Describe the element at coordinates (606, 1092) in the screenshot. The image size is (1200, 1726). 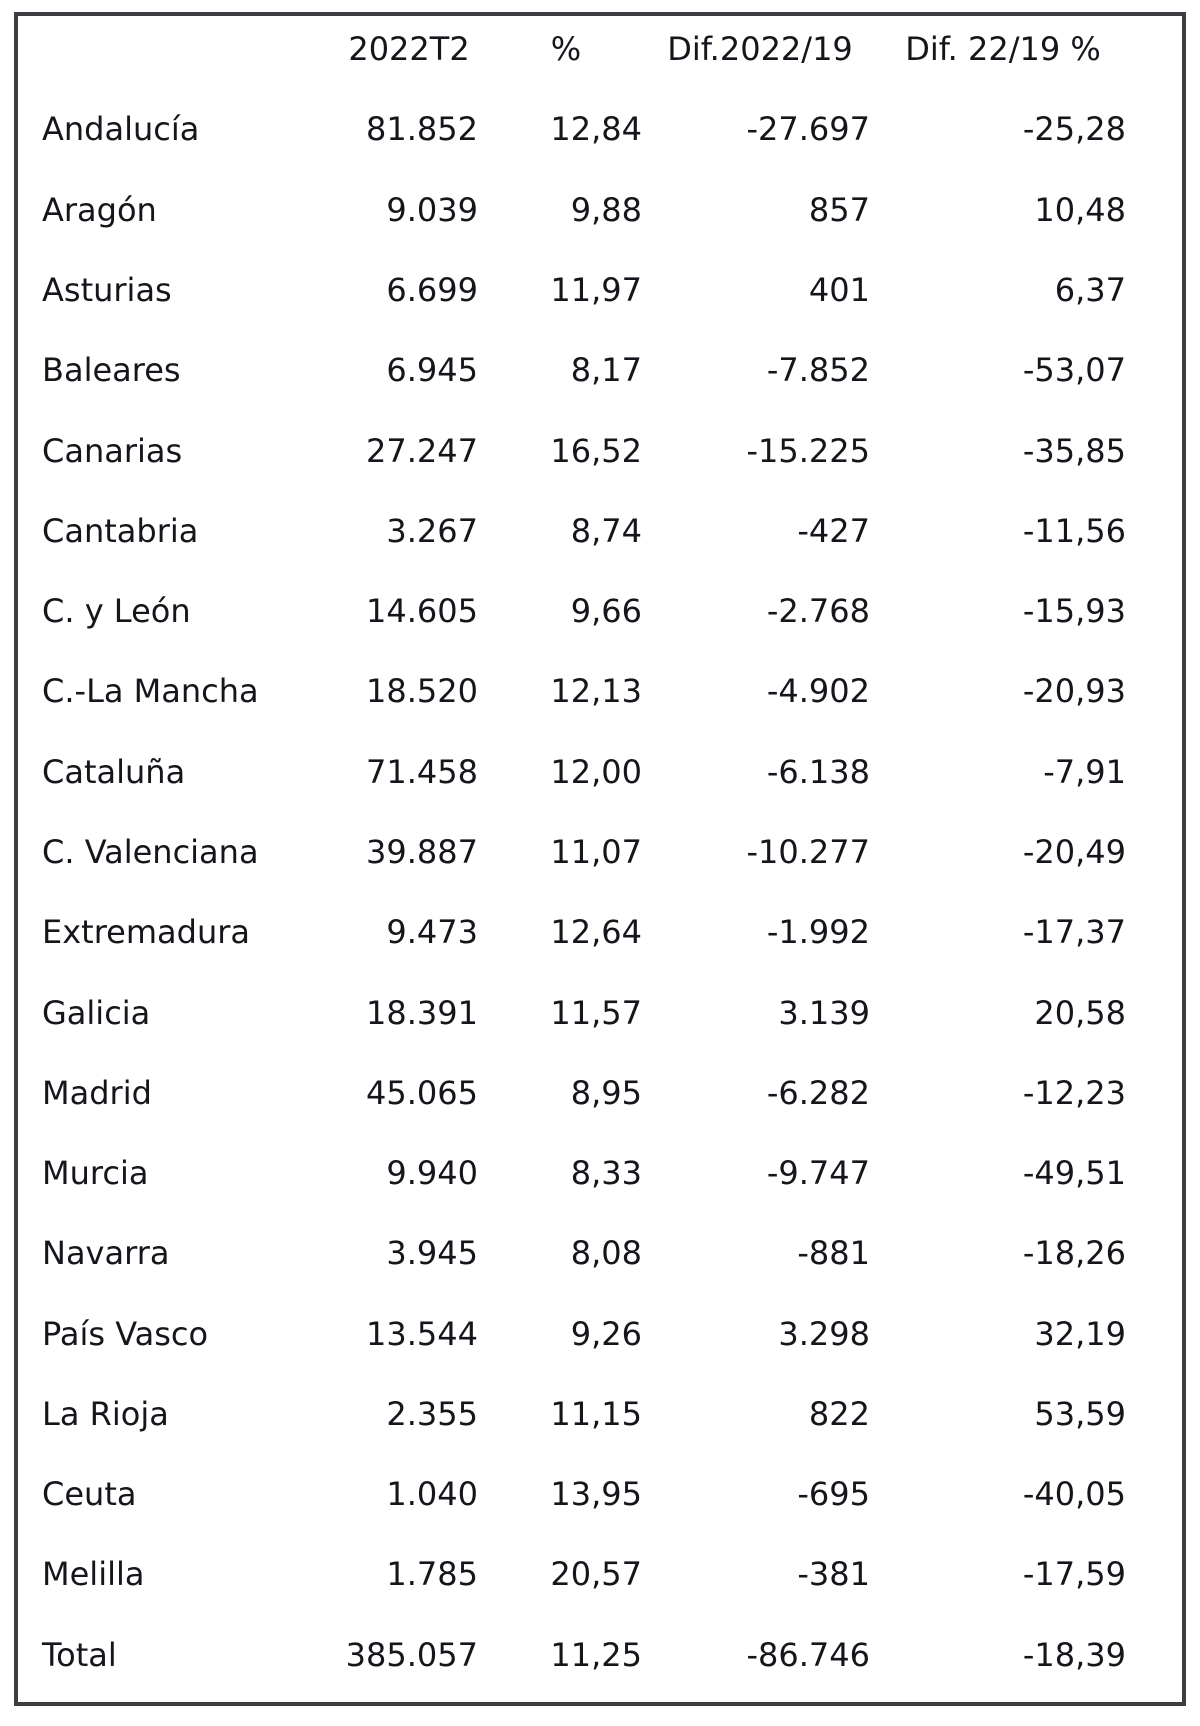
I see `value-cell: 8,95` at that location.